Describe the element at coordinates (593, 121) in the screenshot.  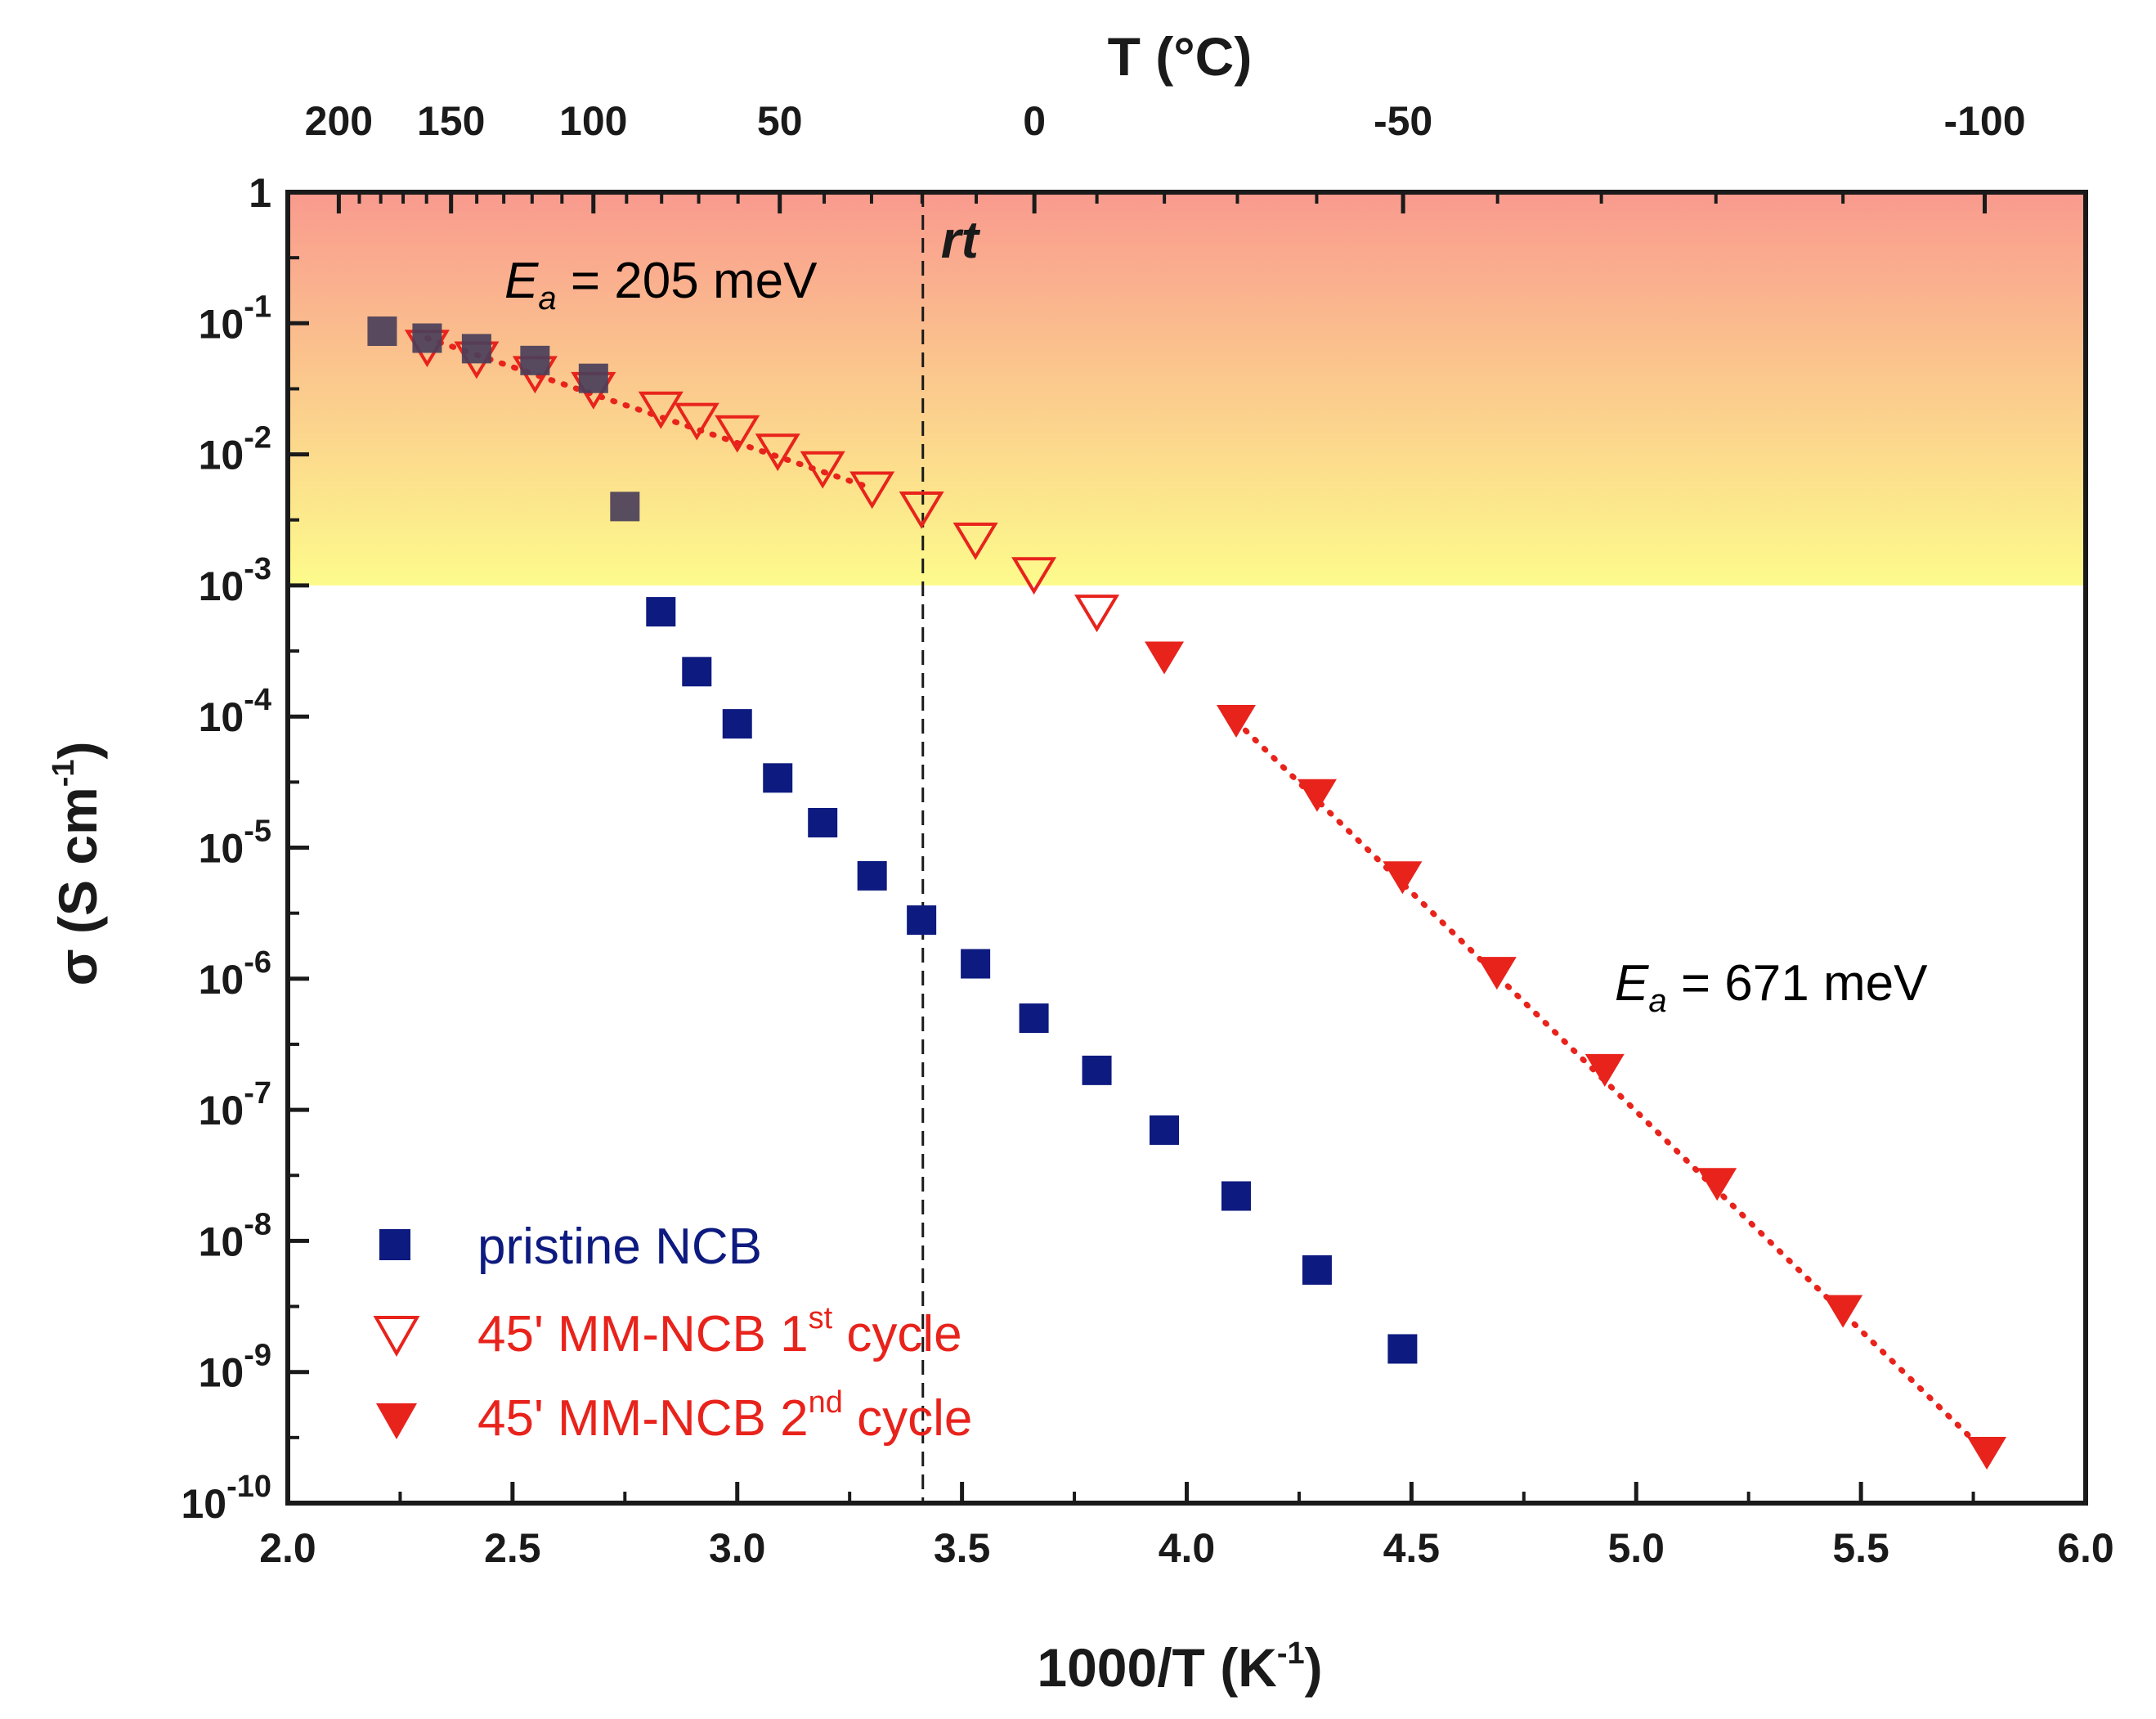
I see `top-tick-label: 100` at that location.